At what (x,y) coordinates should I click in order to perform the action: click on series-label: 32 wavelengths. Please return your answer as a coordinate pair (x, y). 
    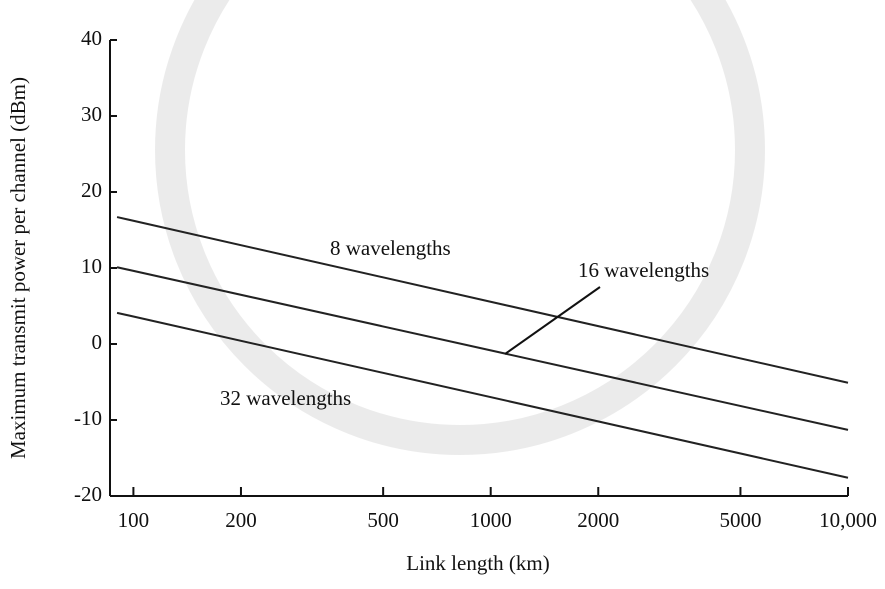
    Looking at the image, I should click on (285, 398).